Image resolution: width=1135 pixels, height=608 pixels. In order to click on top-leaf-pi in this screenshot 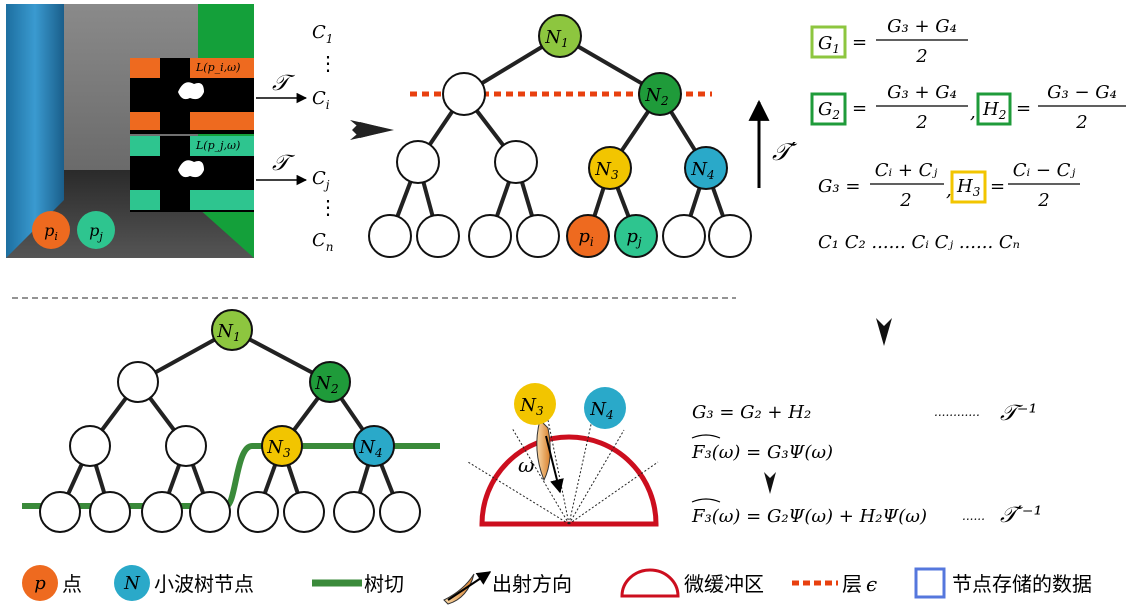, I will do `click(588, 236)`.